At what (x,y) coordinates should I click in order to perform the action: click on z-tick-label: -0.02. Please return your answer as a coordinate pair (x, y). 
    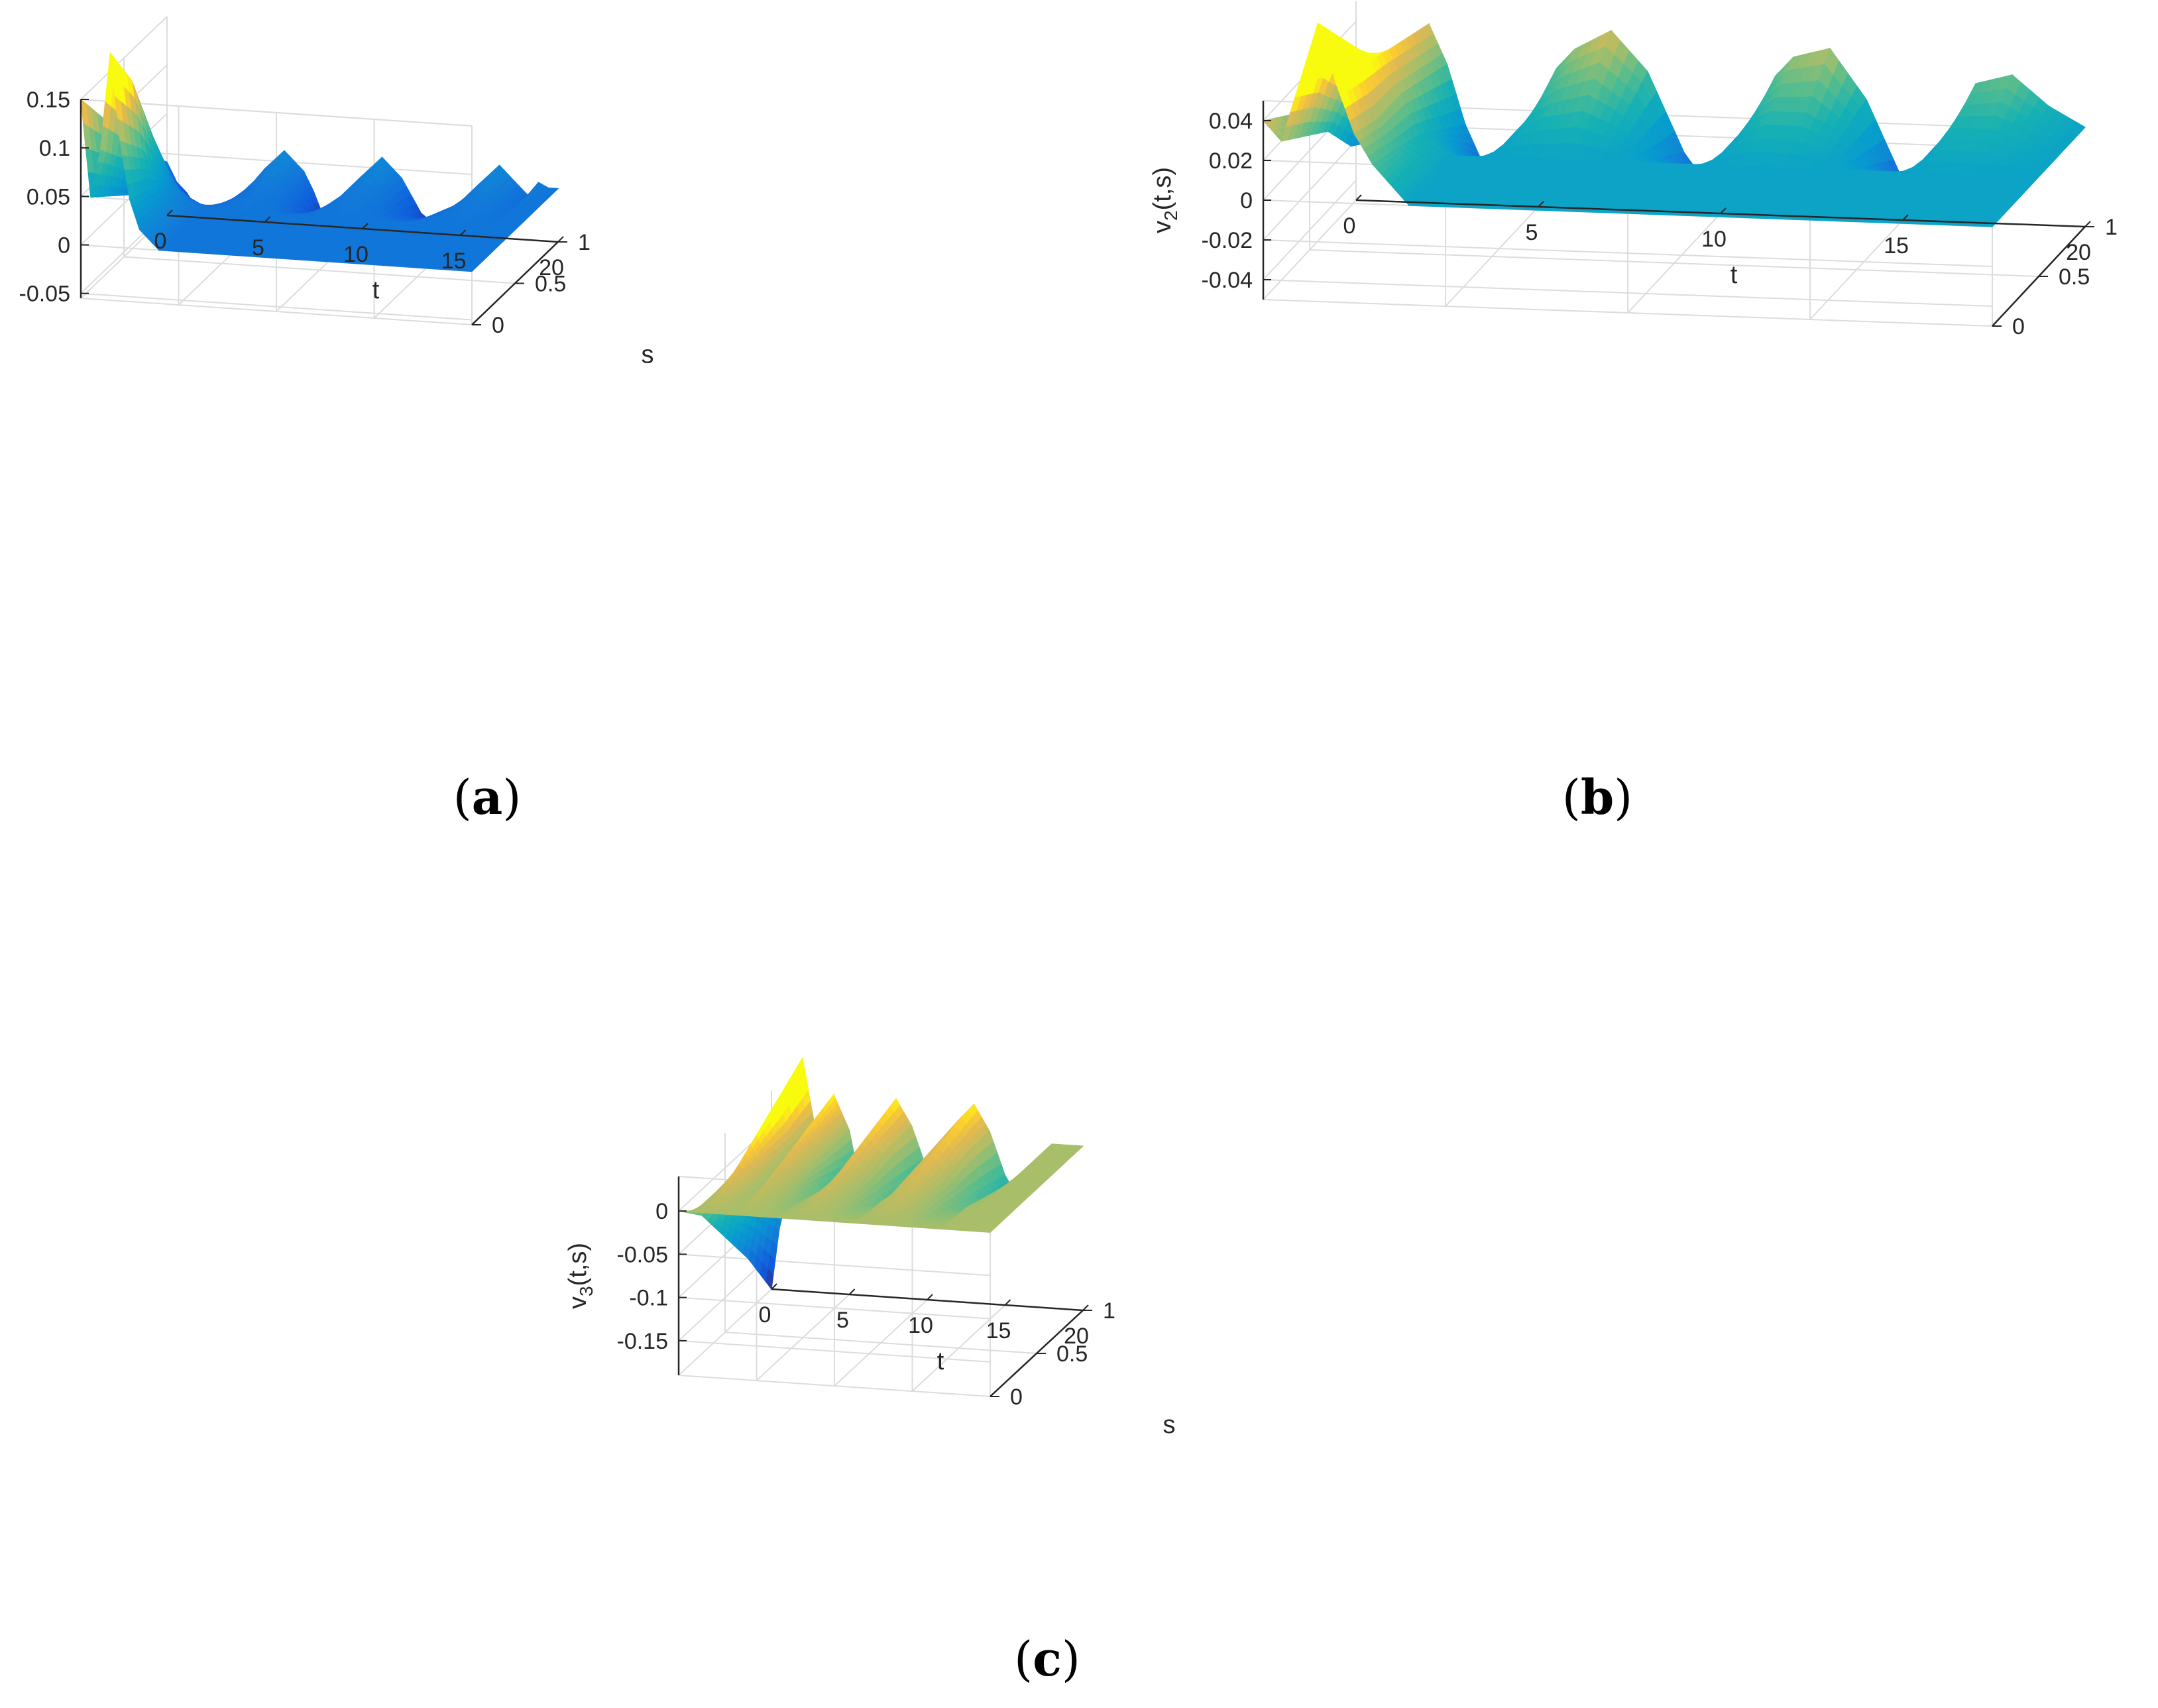
    Looking at the image, I should click on (1227, 240).